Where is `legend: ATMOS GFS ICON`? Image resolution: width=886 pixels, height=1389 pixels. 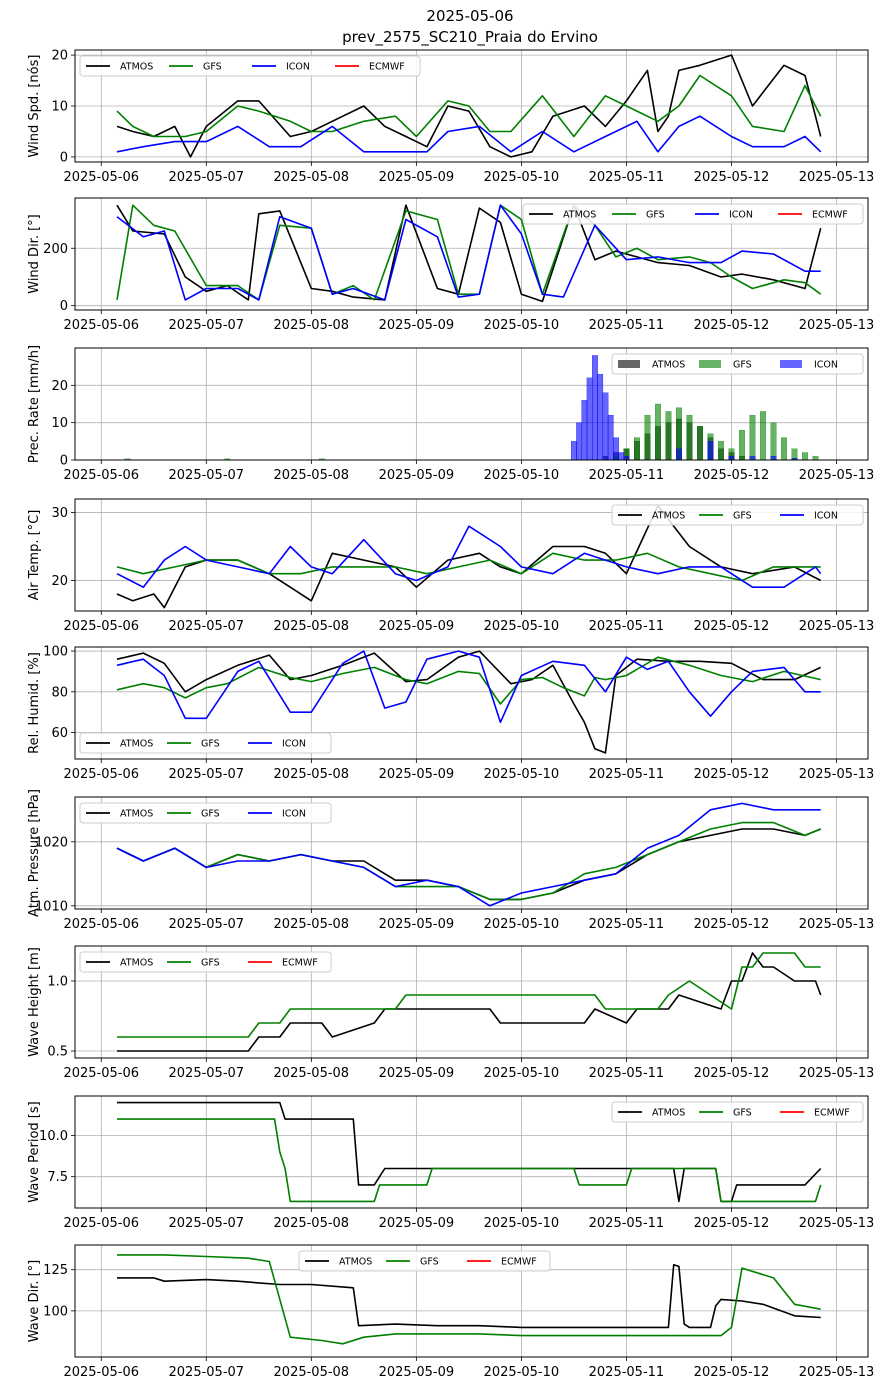
legend: ATMOS GFS ICON is located at coordinates (205, 743).